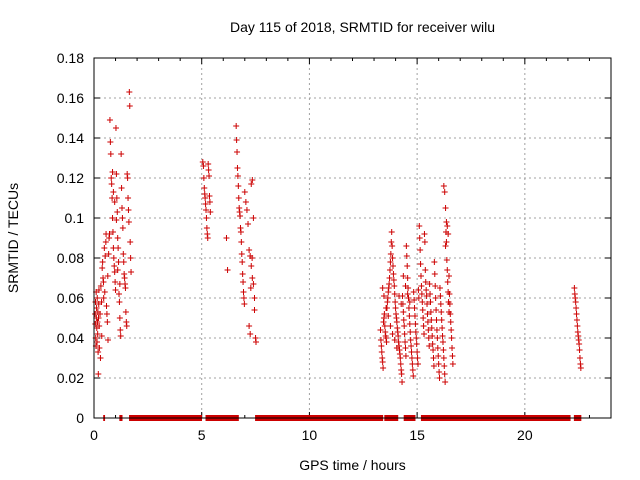 Image resolution: width=640 pixels, height=480 pixels. Describe the element at coordinates (70, 378) in the screenshot. I see `y-tick-label: 0.02` at that location.